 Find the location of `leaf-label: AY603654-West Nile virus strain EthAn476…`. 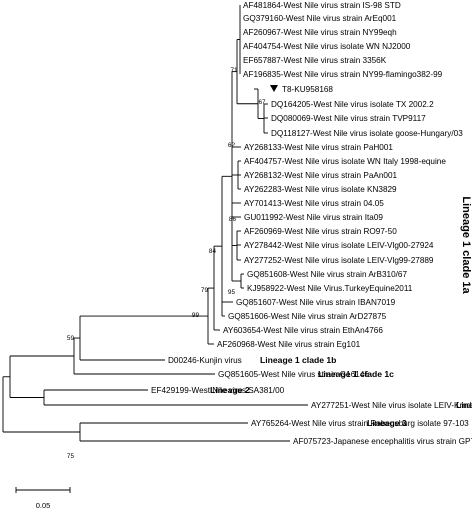

leaf-label: AY603654-West Nile virus strain EthAn476… is located at coordinates (303, 330).